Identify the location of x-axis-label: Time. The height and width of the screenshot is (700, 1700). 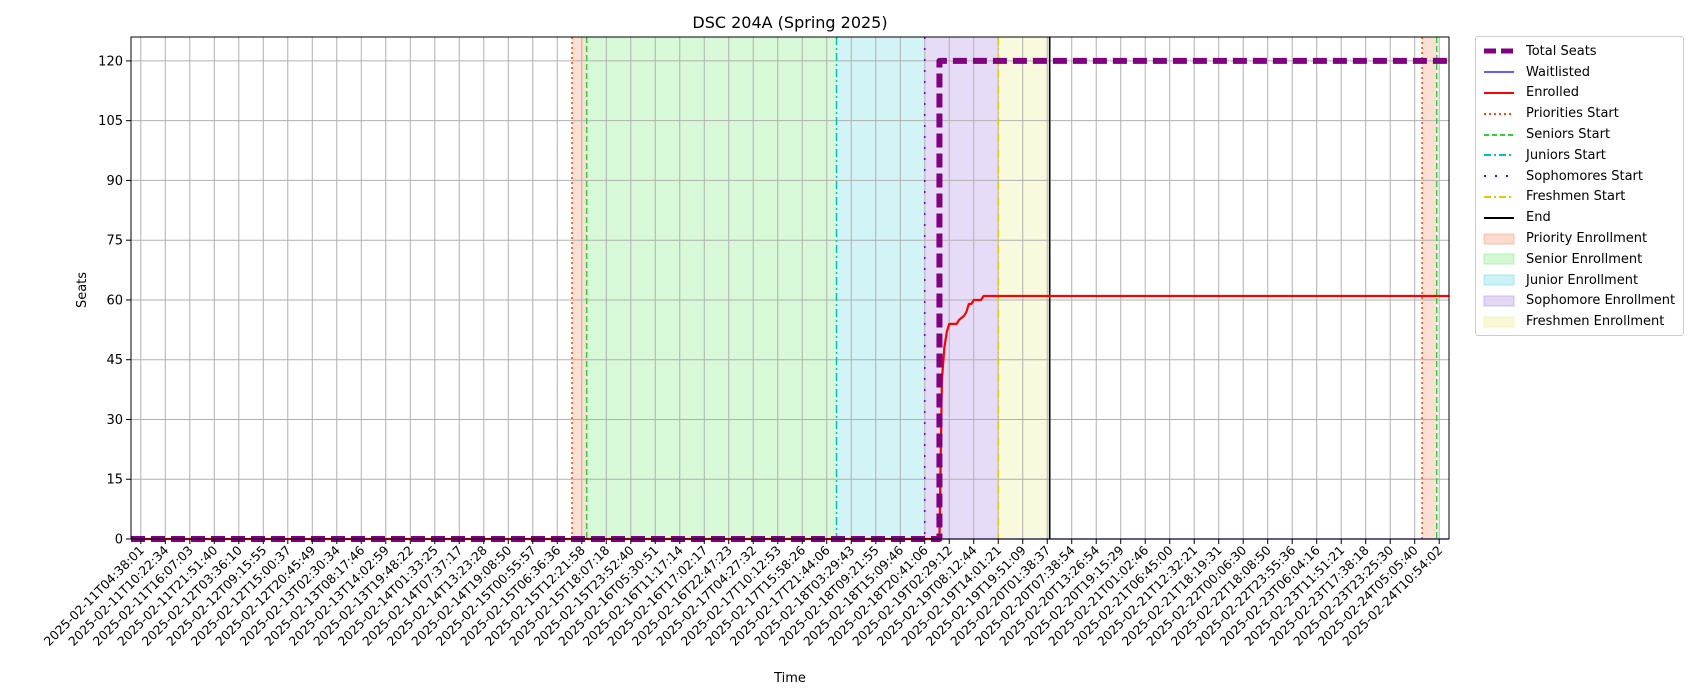
(789, 678).